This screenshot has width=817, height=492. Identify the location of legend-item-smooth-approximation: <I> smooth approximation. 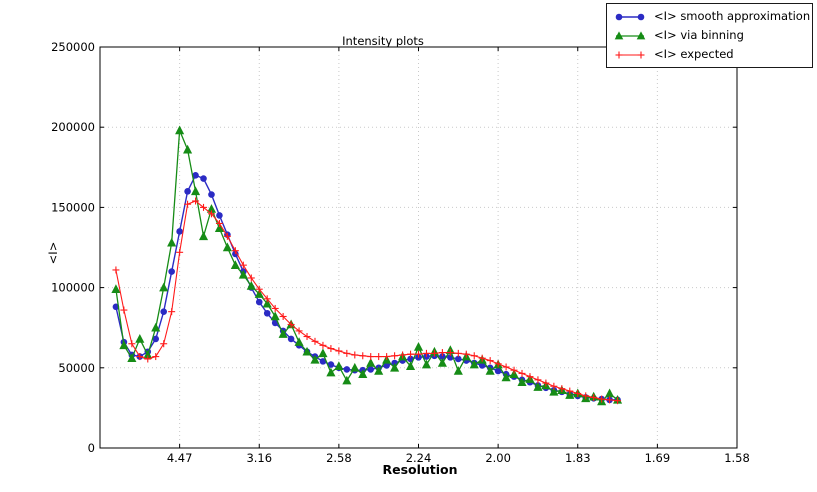
(712, 16).